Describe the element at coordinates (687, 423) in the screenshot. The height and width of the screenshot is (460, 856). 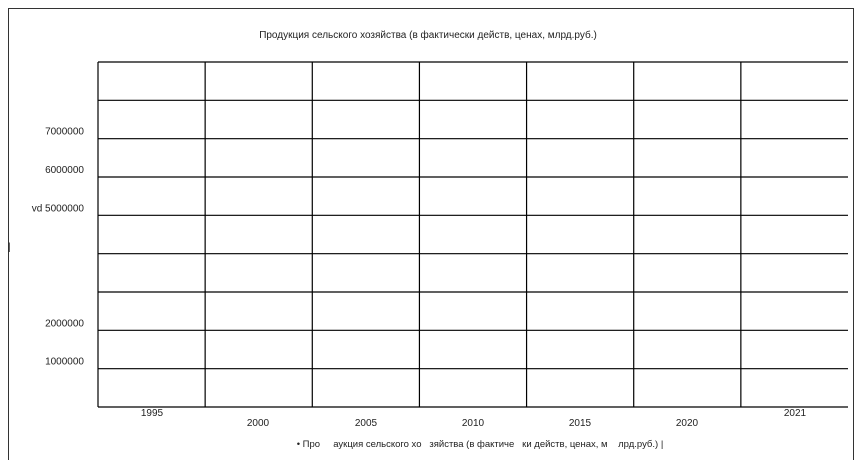
I see `x-tick-label: 2020` at that location.